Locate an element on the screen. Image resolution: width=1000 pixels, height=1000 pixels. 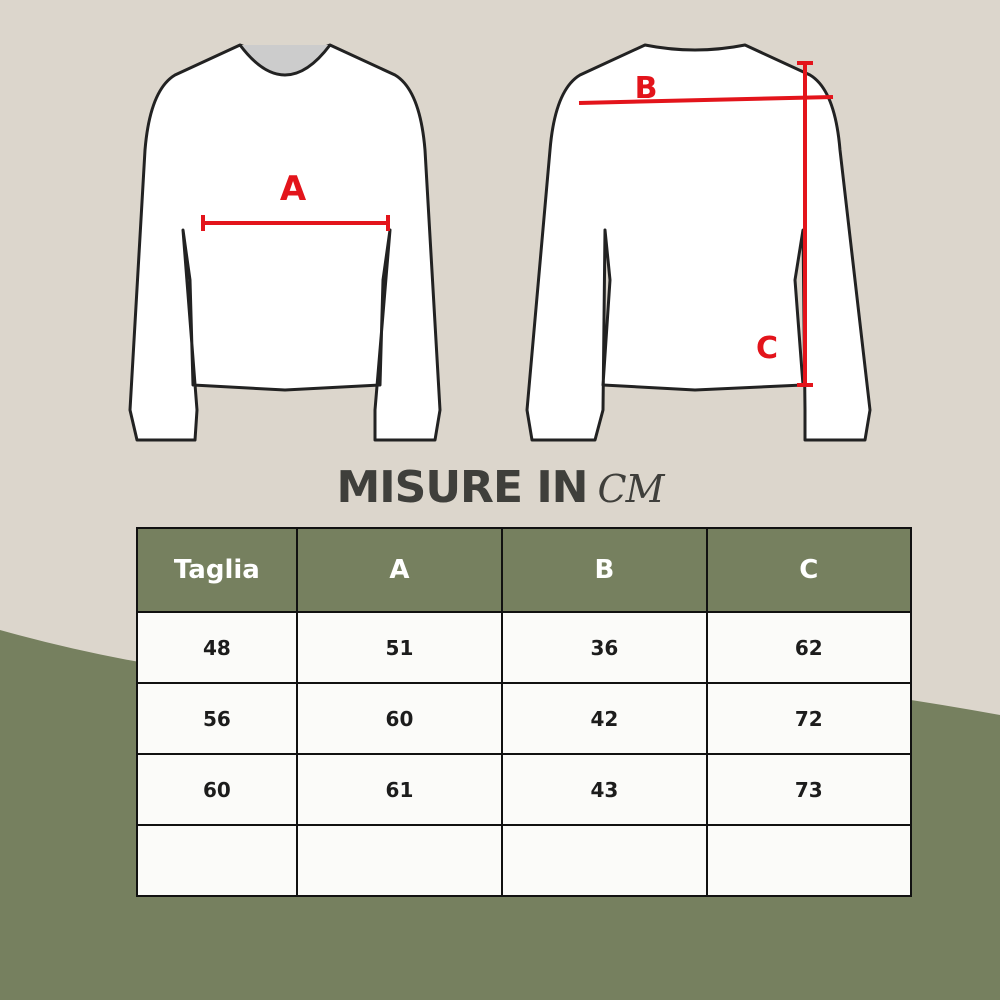
table-header-row: Taglia A B C is located at coordinates (524, 570).